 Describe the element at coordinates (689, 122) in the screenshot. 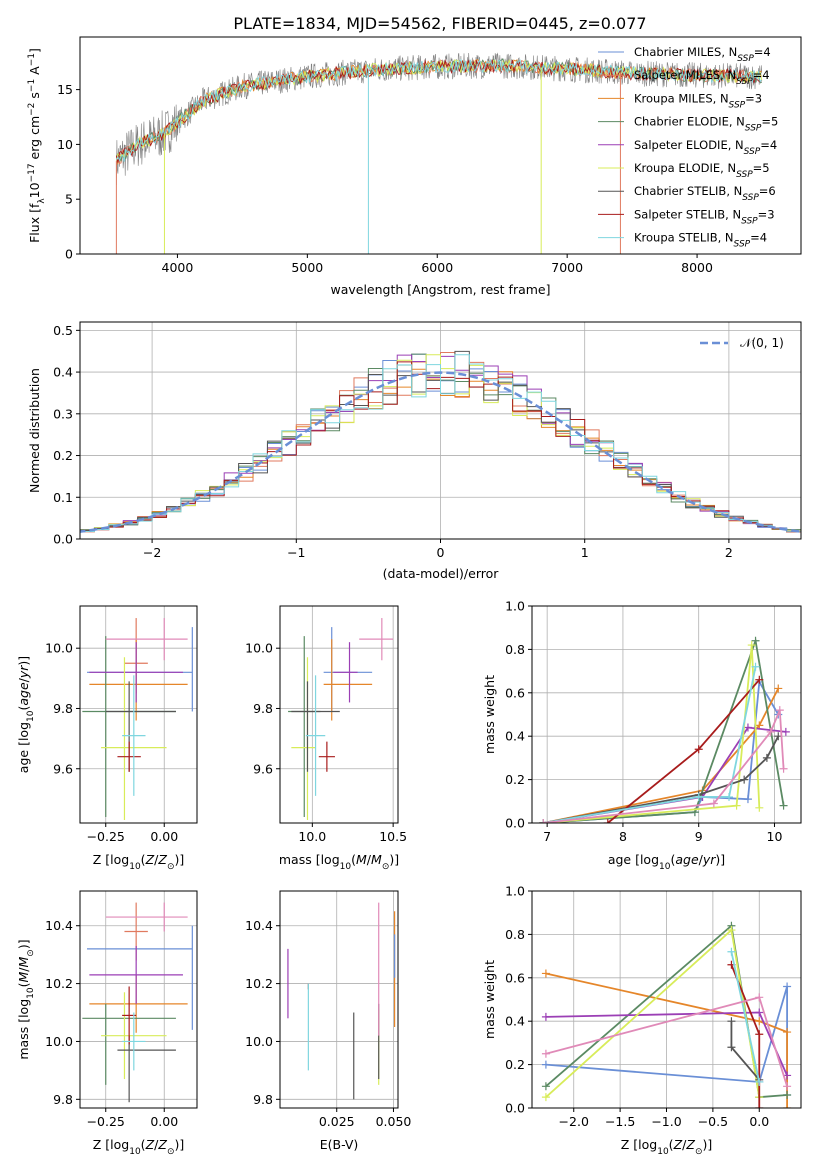

I see `label-part: Chabrier ELODIE, N` at that location.